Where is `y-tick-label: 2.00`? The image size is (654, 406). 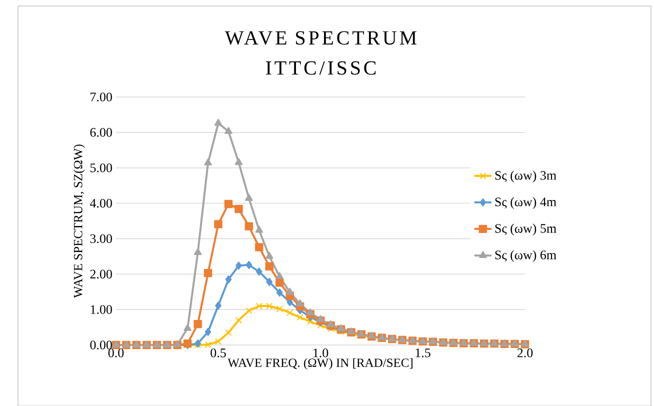 y-tick-label: 2.00 is located at coordinates (101, 273).